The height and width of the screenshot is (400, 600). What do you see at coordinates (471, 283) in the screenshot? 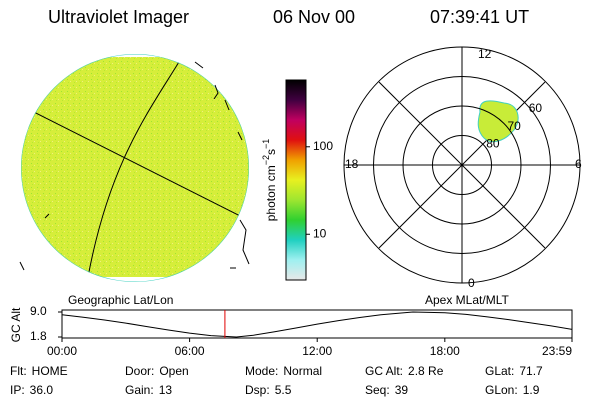
I see `mlt-label: 0` at bounding box center [471, 283].